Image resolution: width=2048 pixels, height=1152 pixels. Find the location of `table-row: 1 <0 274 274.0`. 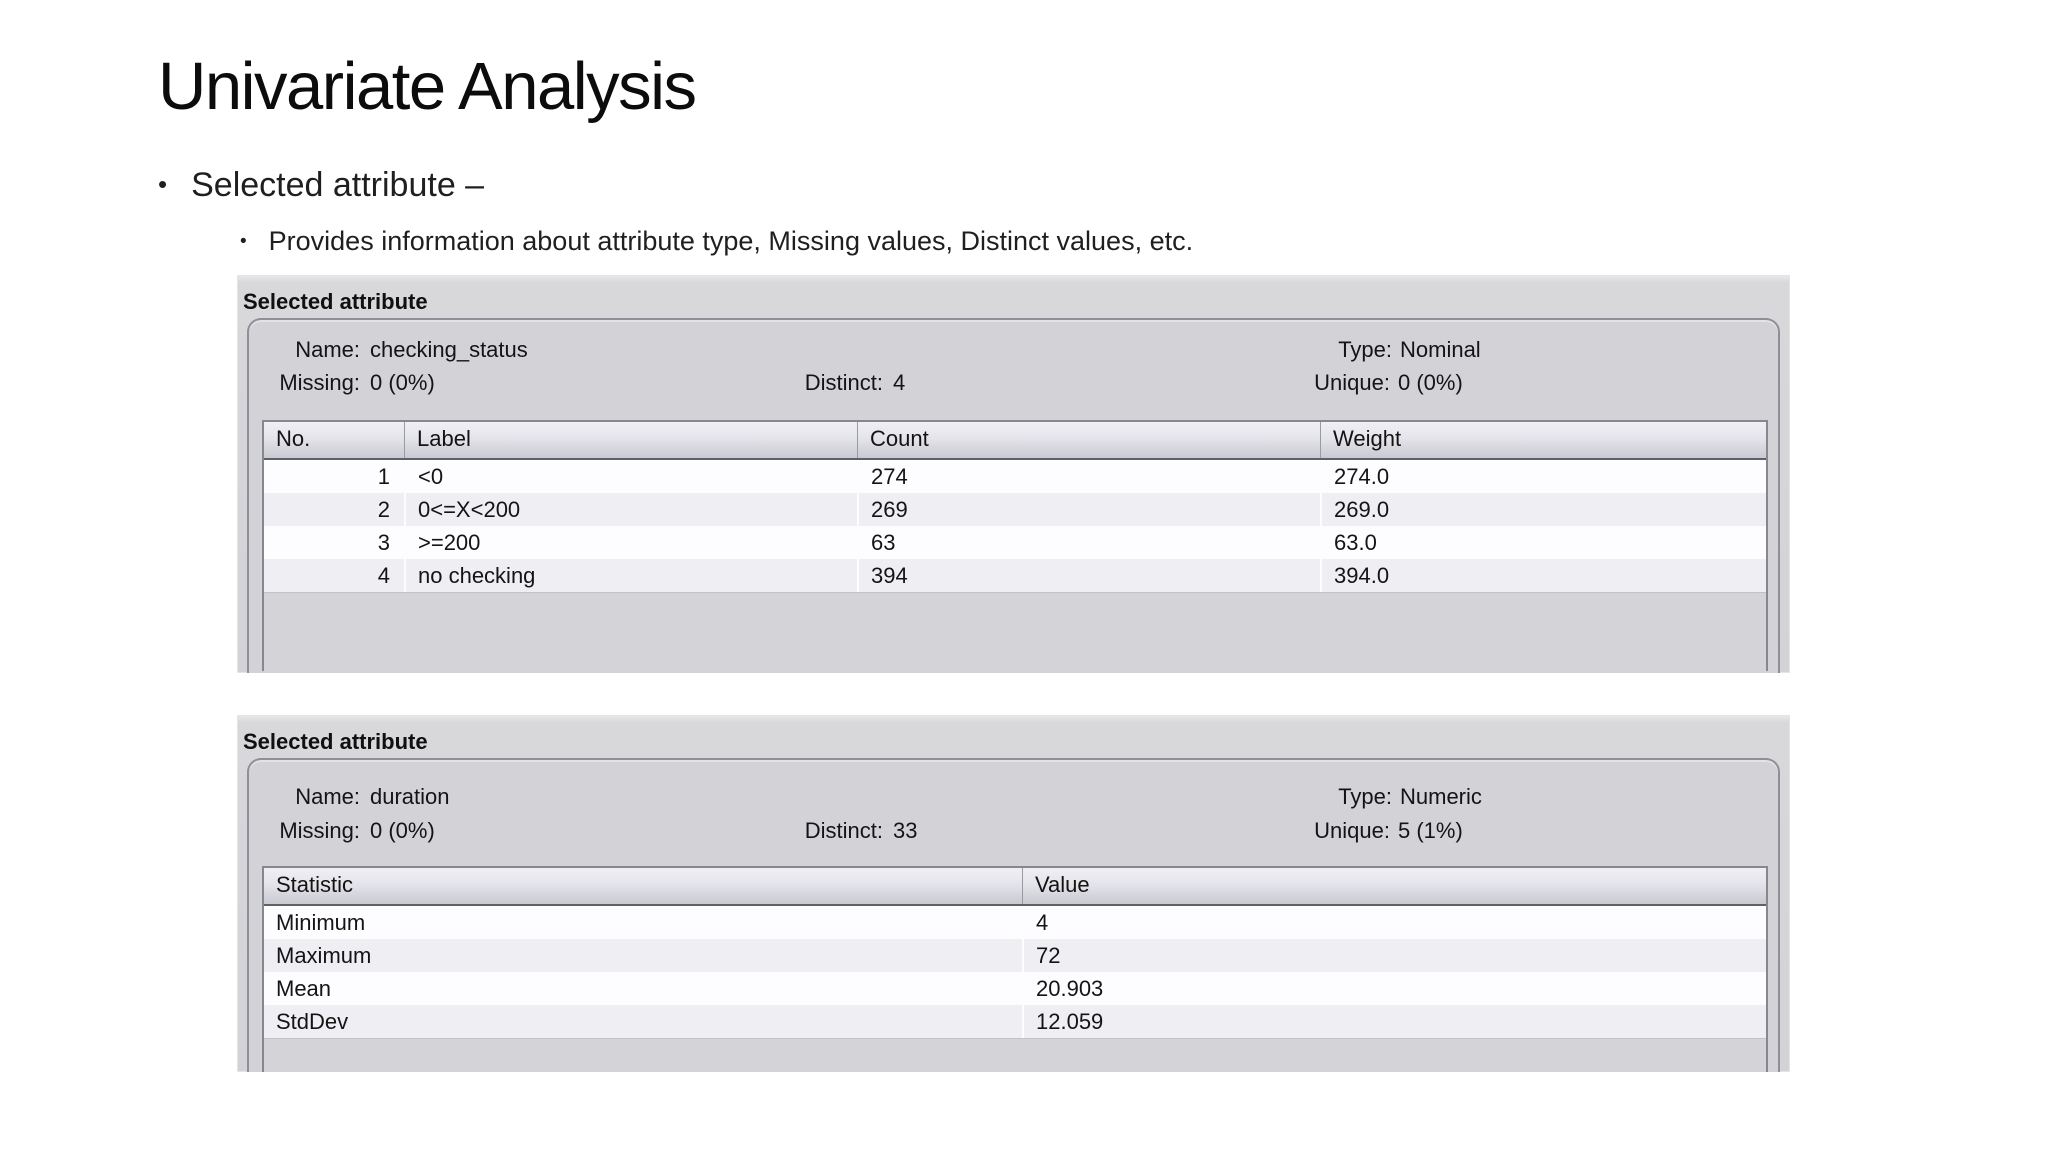

table-row: 1 <0 274 274.0 is located at coordinates (1015, 476).